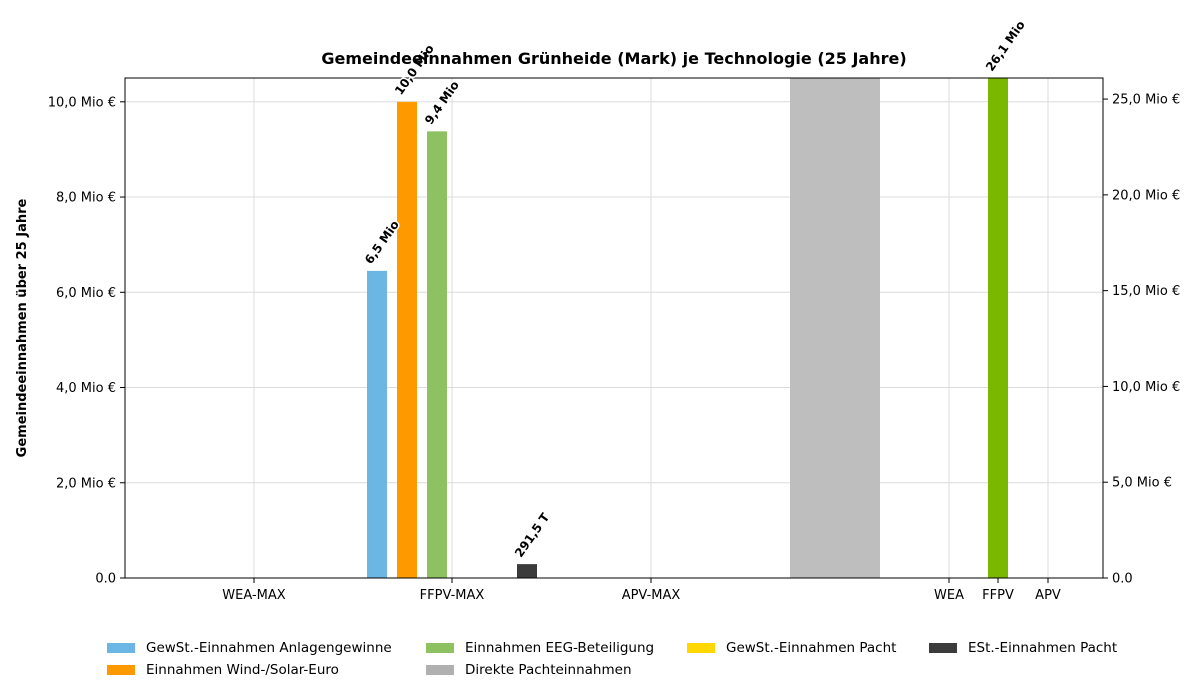  I want to click on legend-label: ESt.-Einnahmen Pacht, so click(1043, 648).